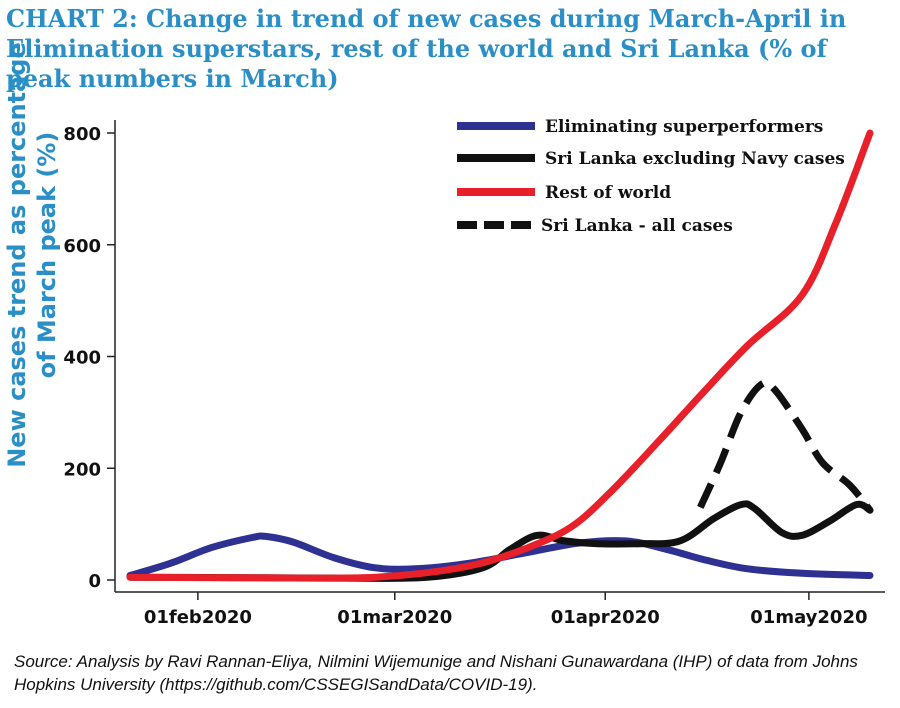  Describe the element at coordinates (82, 134) in the screenshot. I see `y-tick-label: 800` at that location.